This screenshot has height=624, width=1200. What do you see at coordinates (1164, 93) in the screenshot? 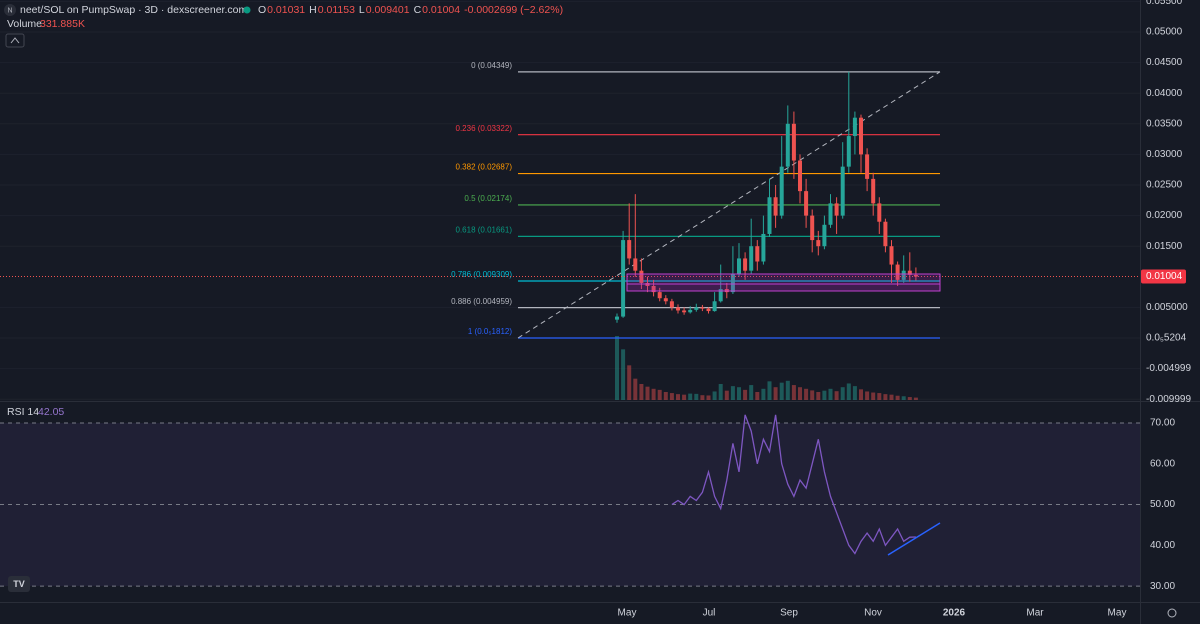
I see `y-tick-label: 0.04000` at bounding box center [1164, 93].